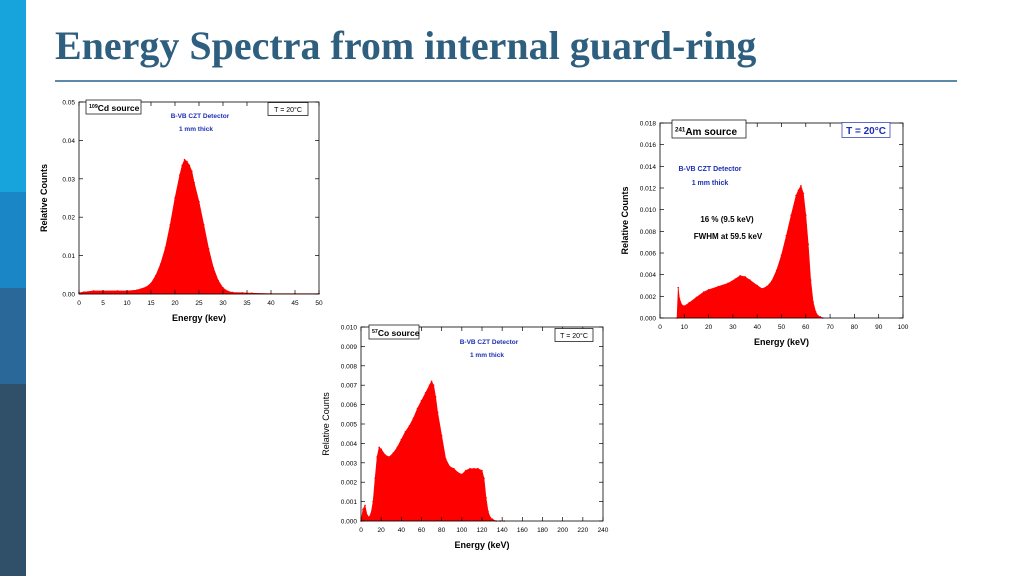 The height and width of the screenshot is (576, 1024). I want to click on temperature-label: T = 20°C, so click(288, 110).